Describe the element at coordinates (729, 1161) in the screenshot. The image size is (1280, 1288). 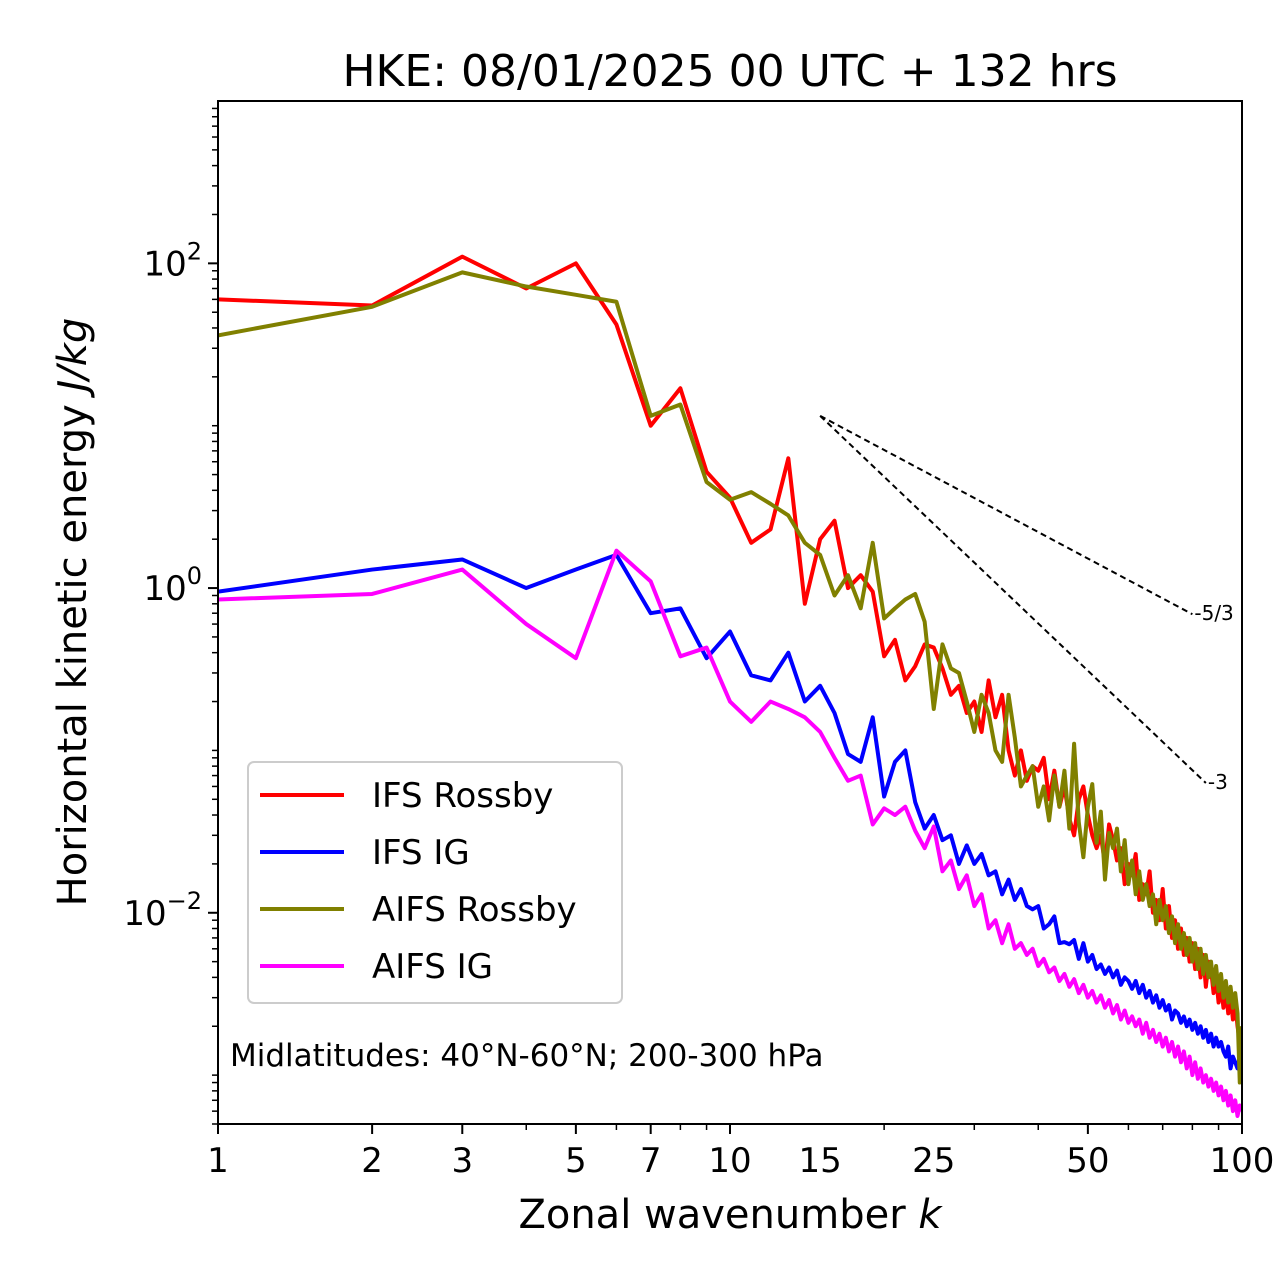
I see `x-tick-label: 10` at that location.